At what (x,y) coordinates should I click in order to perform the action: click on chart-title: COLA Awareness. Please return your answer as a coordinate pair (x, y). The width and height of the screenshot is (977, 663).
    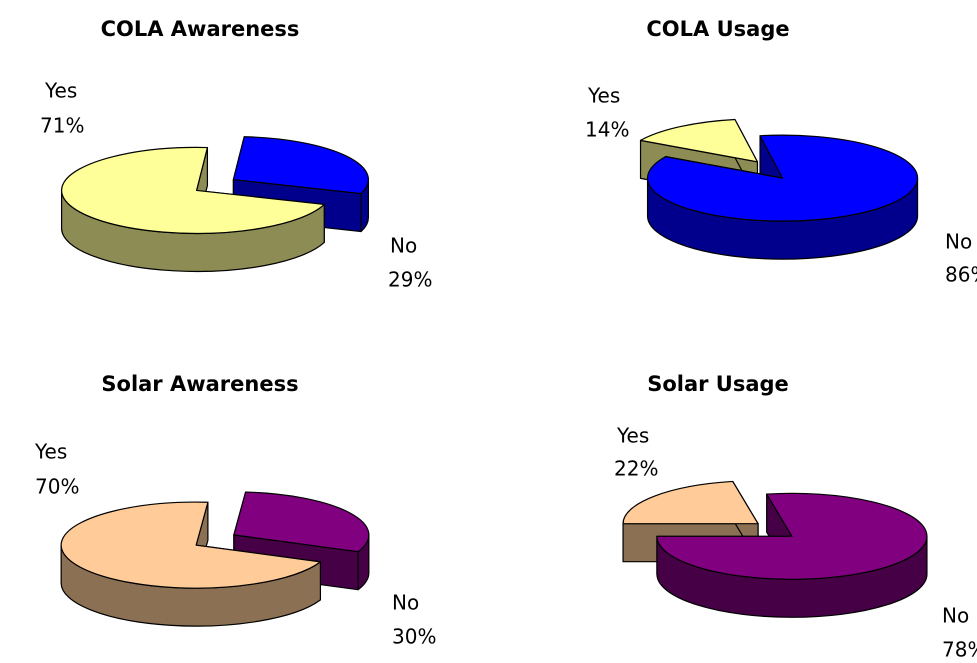
    Looking at the image, I should click on (200, 29).